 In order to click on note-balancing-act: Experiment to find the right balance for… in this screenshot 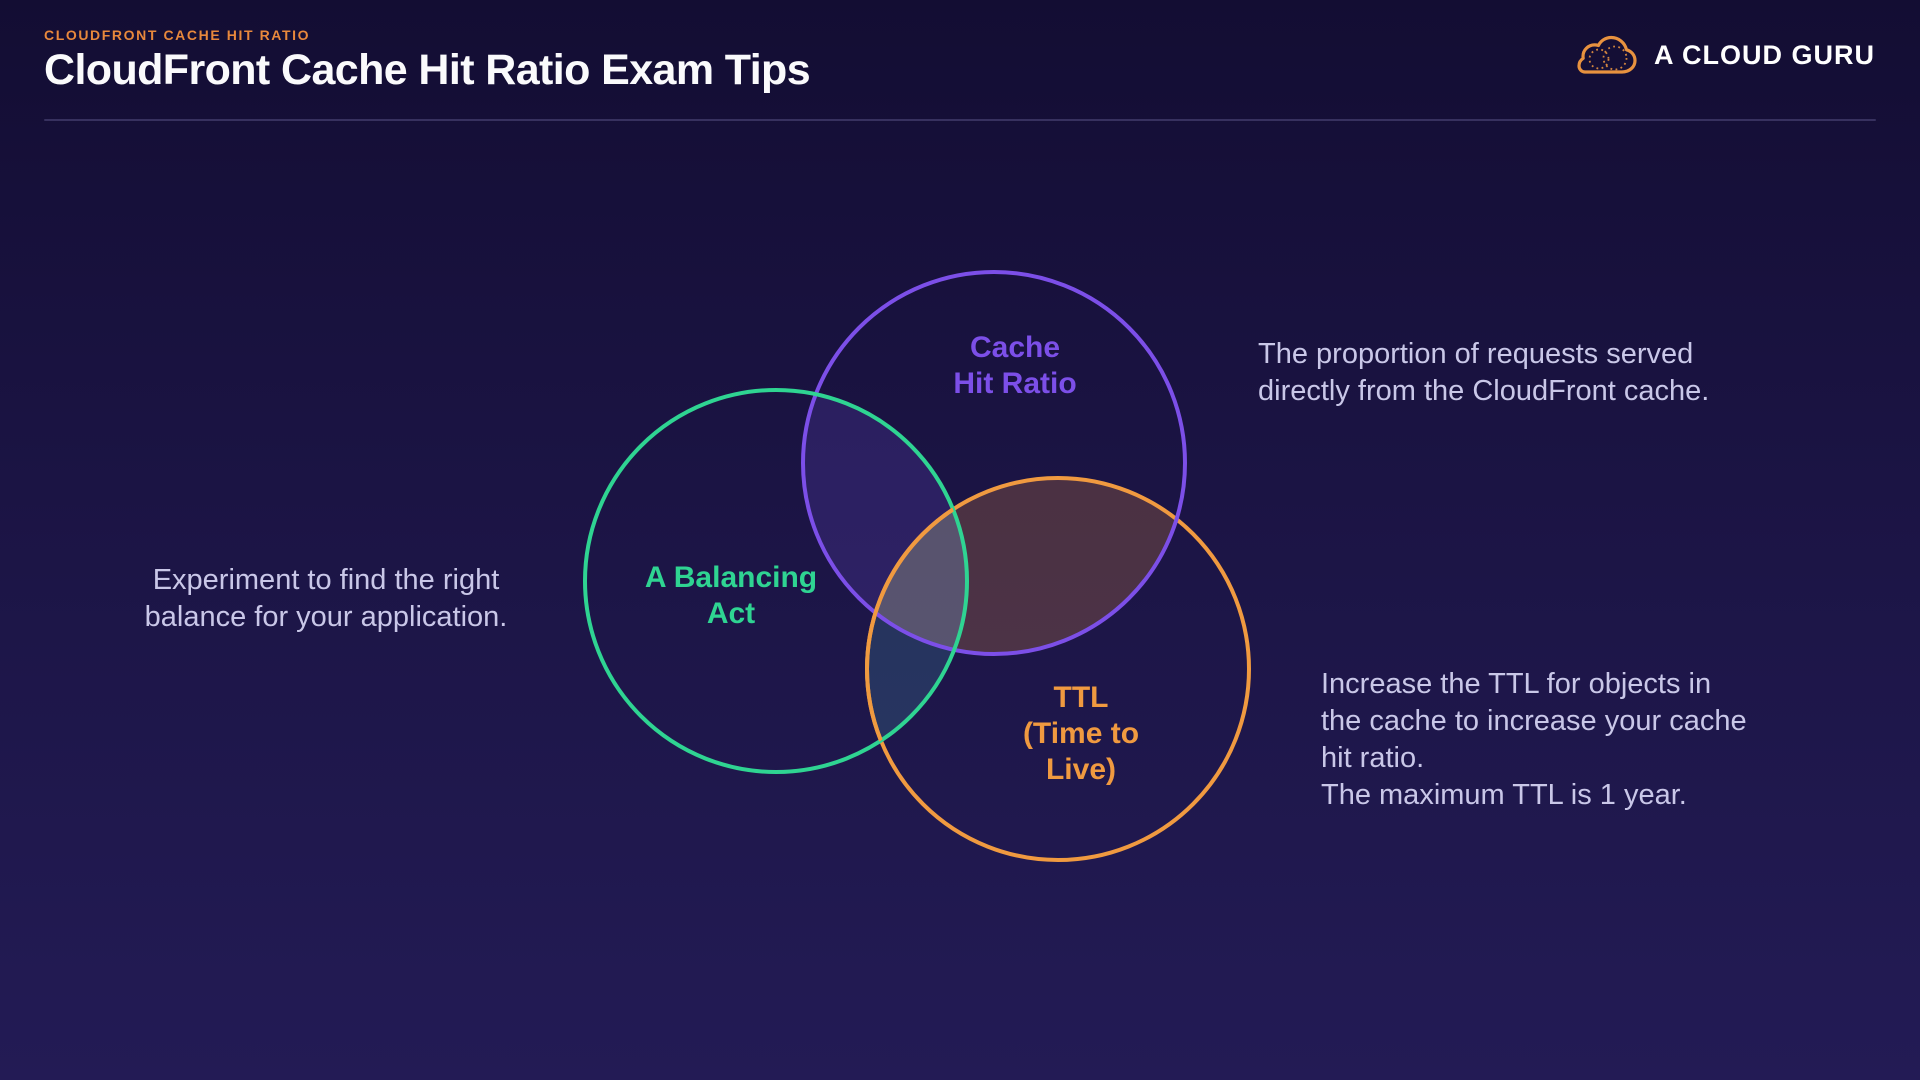, I will do `click(326, 598)`.